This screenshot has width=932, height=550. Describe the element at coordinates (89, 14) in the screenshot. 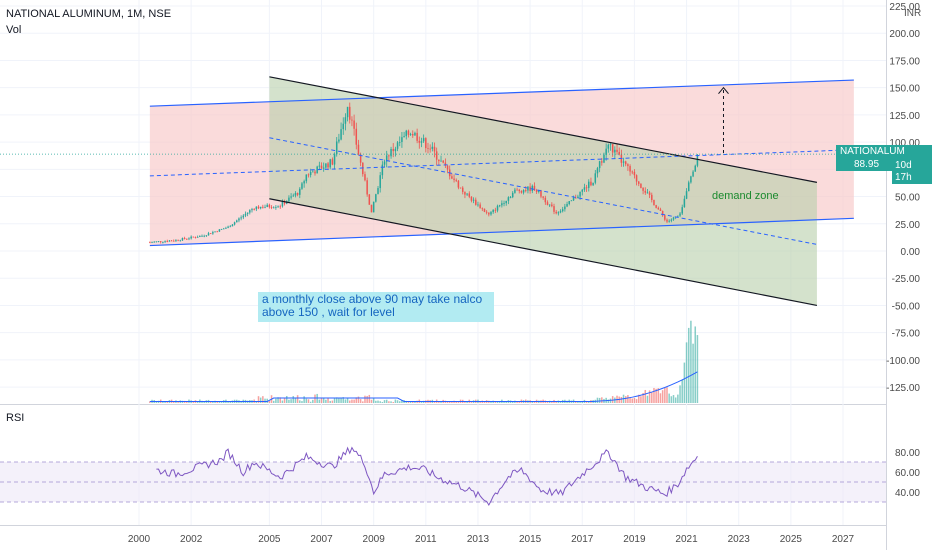

I see `symbol-legend: NATIONAL ALUMINUM, 1M, NSE` at that location.